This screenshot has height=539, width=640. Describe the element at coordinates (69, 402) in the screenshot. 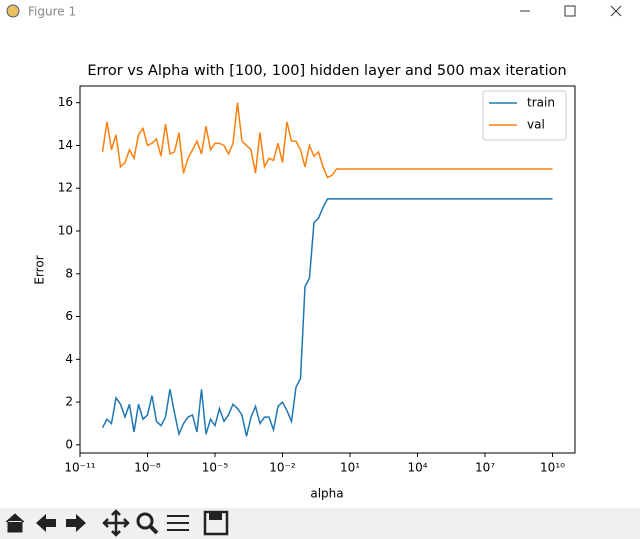

I see `y-tick-label: 2` at that location.